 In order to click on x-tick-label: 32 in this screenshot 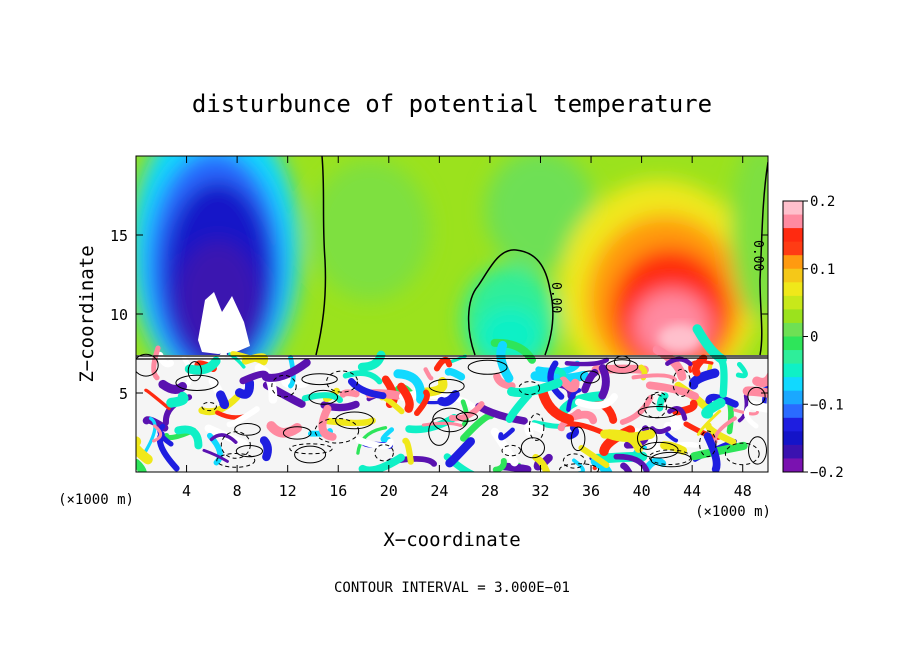, I will do `click(540, 491)`.